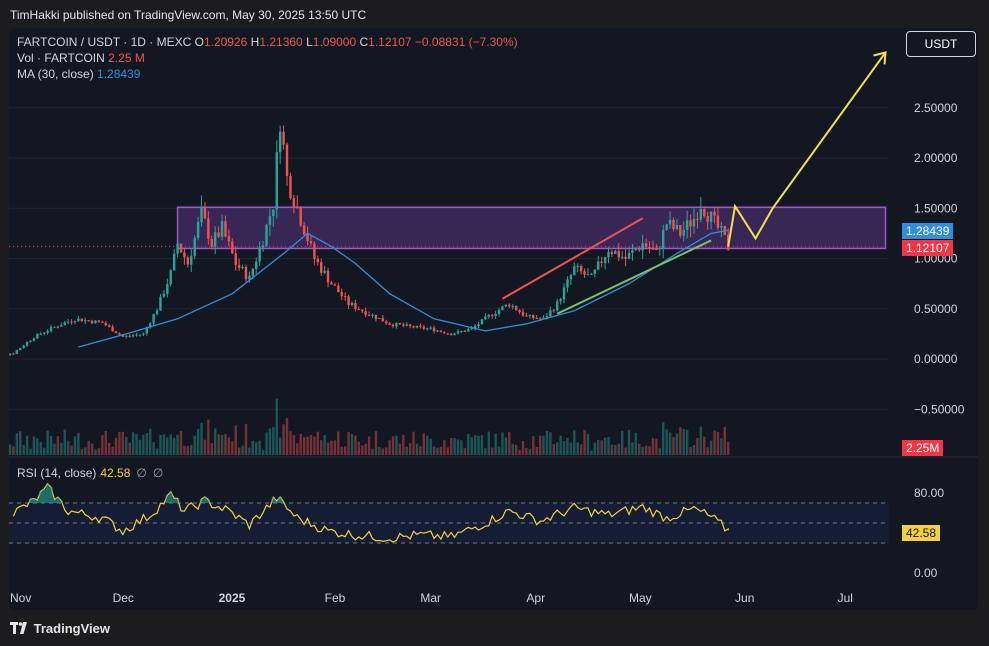 The image size is (989, 646). What do you see at coordinates (158, 473) in the screenshot?
I see `source-icon: ∅` at bounding box center [158, 473].